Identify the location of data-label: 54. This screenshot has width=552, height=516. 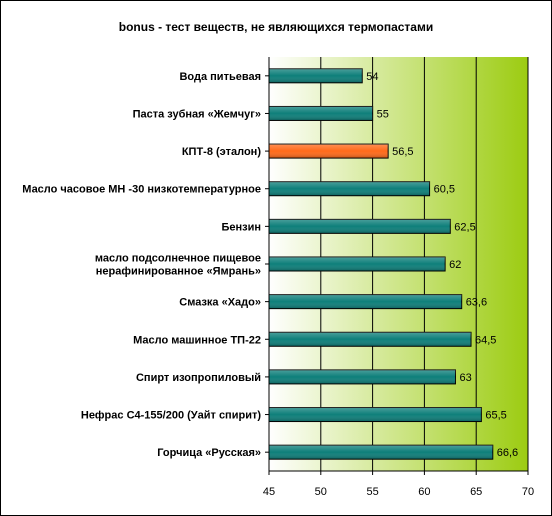
(372, 77).